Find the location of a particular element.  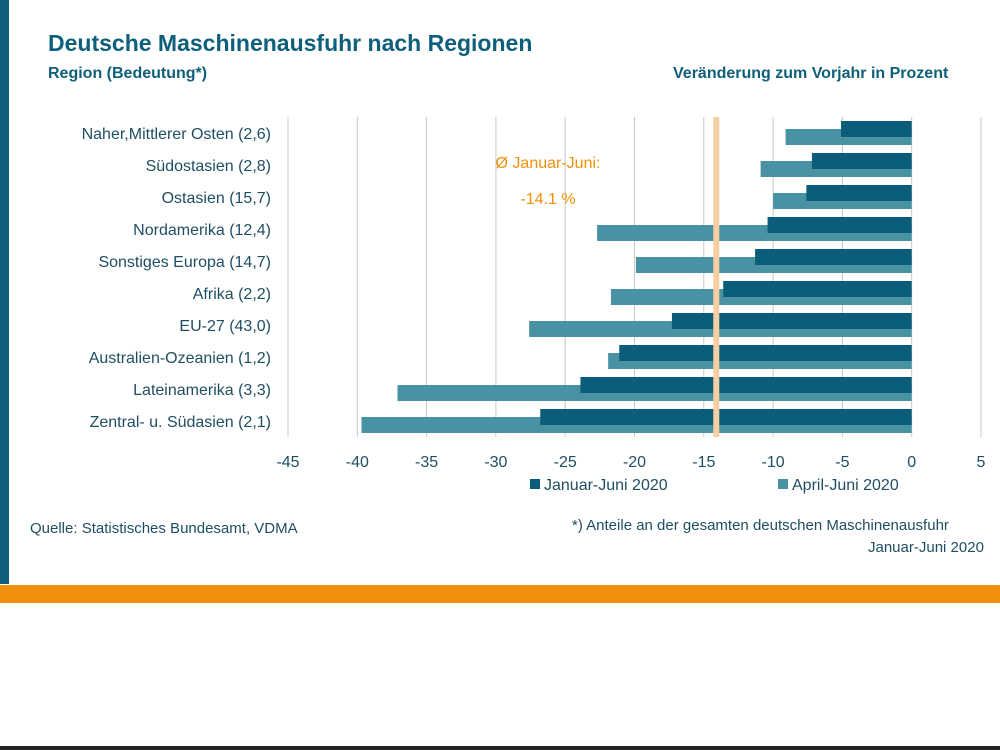

legend-swatch-januar-juni is located at coordinates (535, 484).